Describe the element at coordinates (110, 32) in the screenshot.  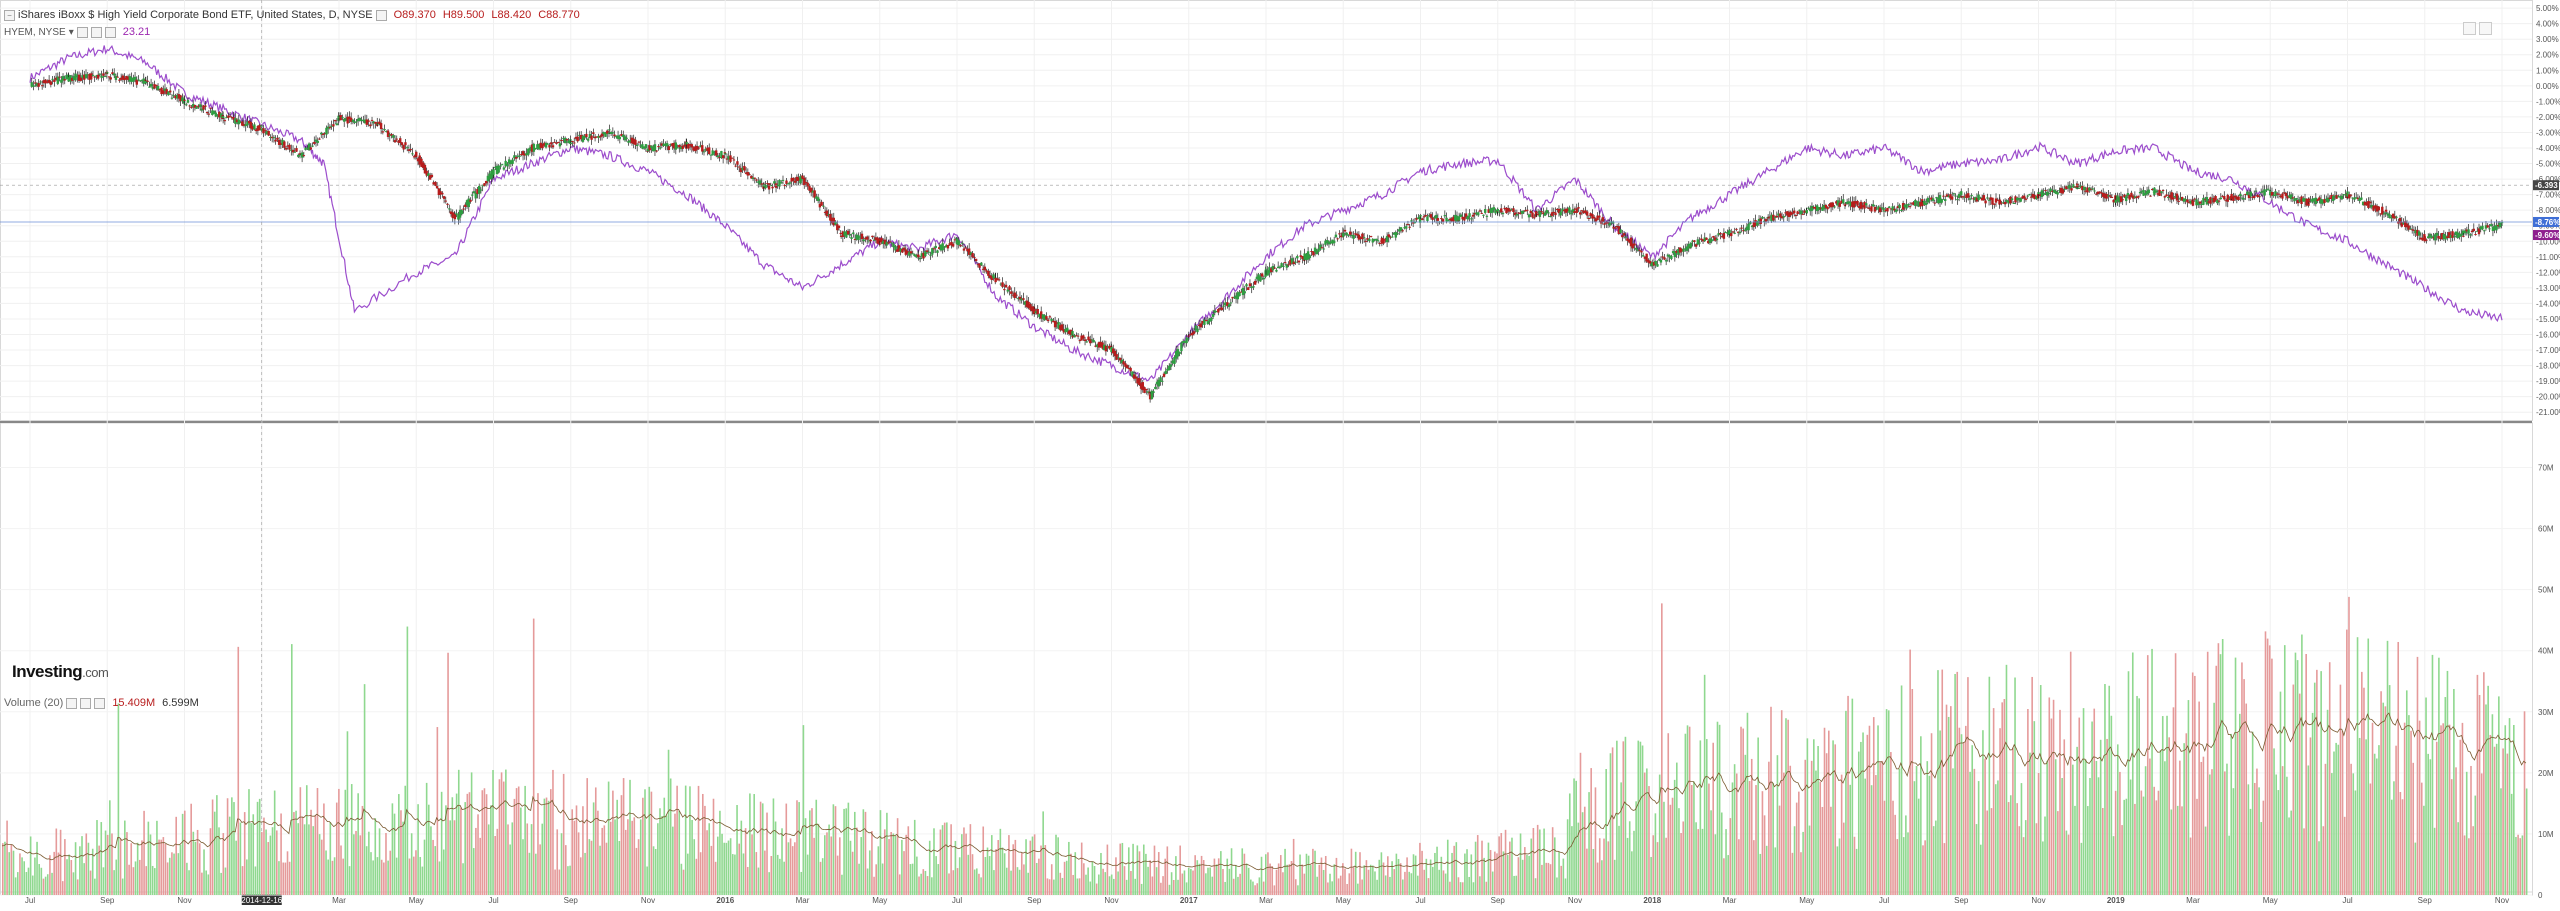
I see `close-icon` at that location.